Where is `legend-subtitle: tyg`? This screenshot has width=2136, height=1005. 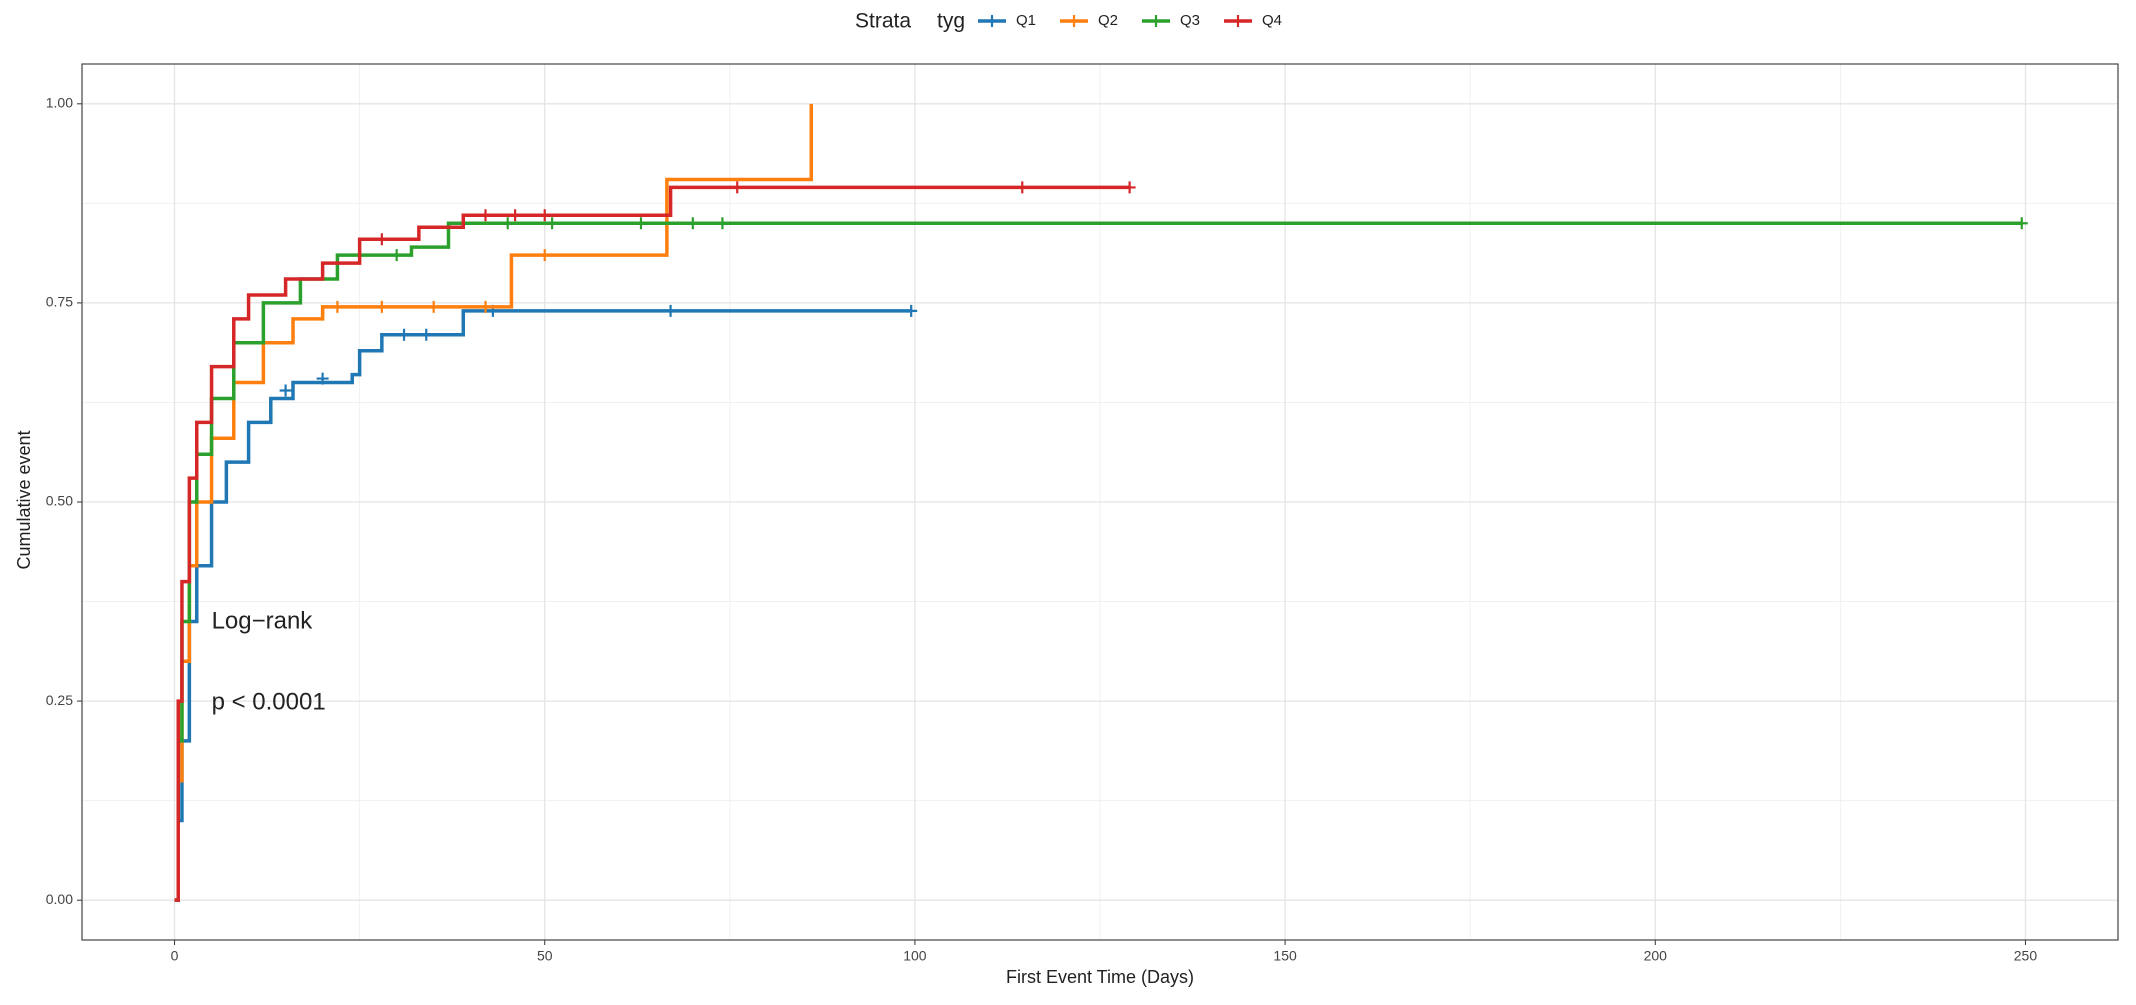
legend-subtitle: tyg is located at coordinates (951, 21).